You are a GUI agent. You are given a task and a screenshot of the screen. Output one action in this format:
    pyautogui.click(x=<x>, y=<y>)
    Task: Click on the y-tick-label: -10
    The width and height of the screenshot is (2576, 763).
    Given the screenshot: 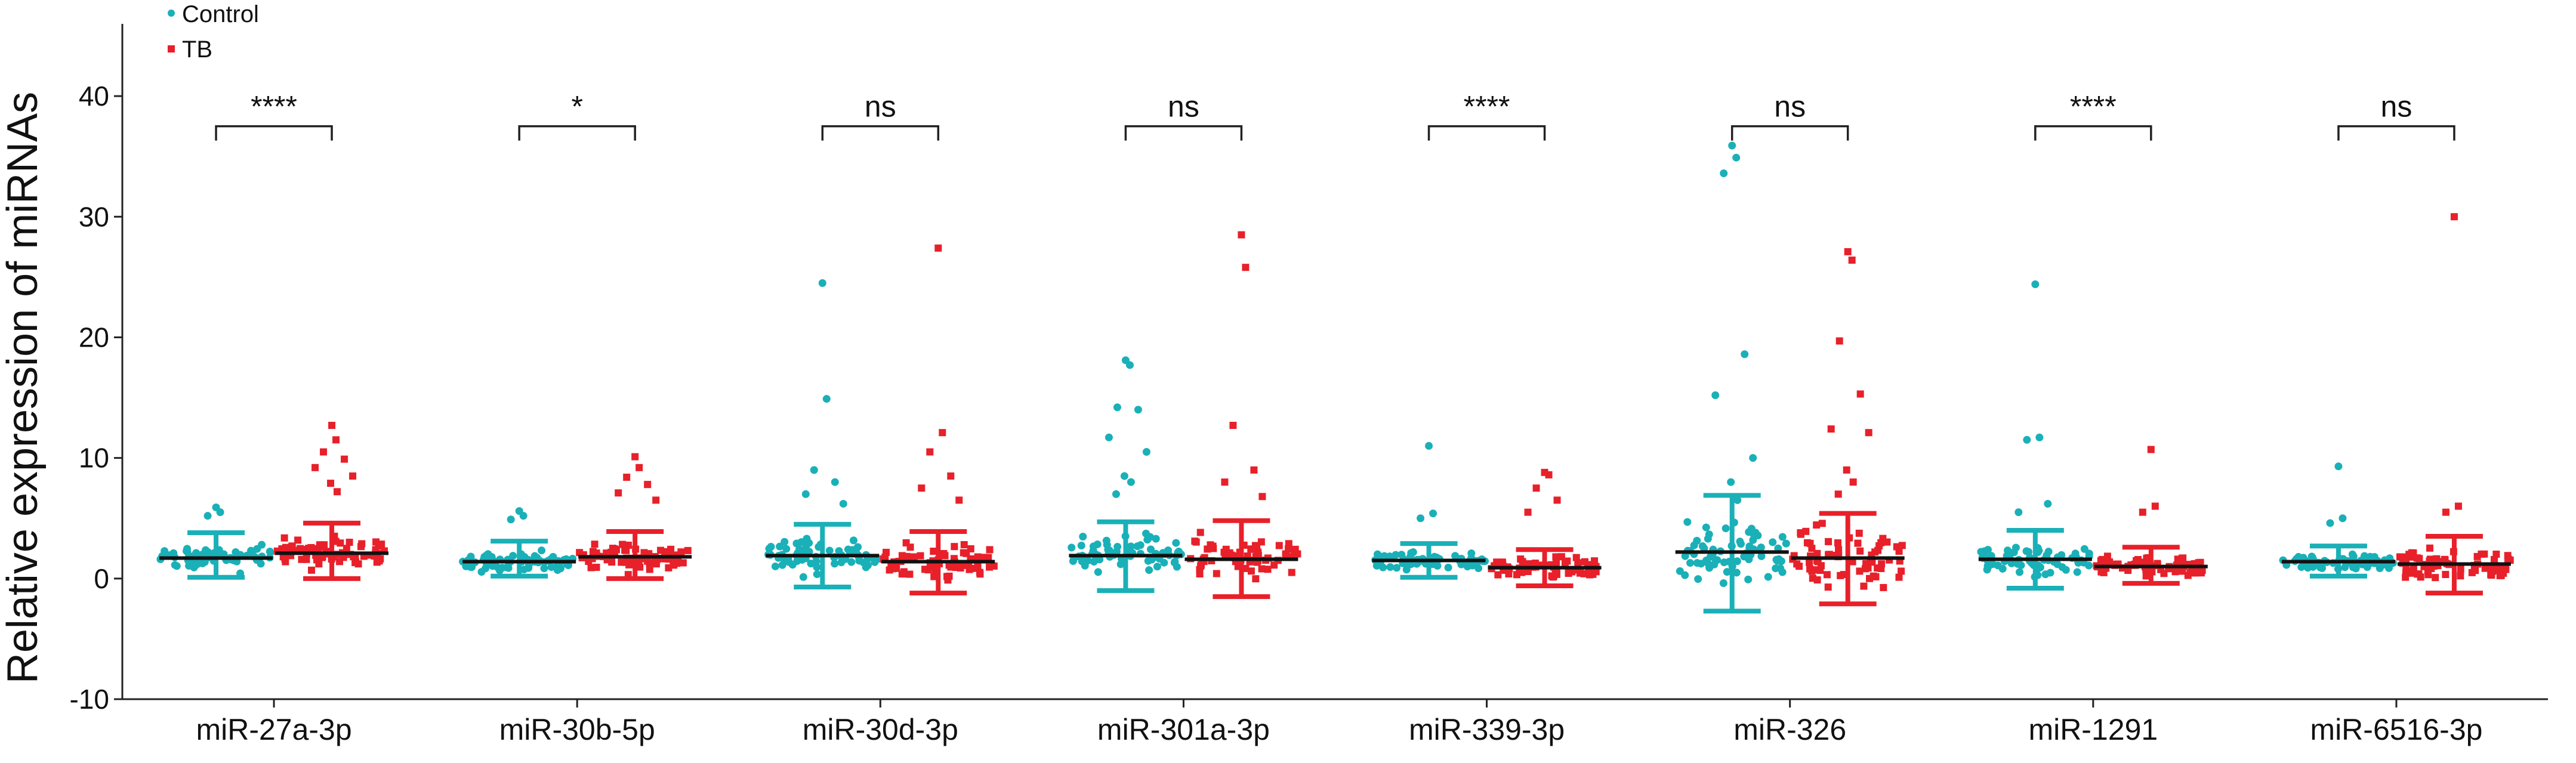 What is the action you would take?
    pyautogui.click(x=90, y=699)
    